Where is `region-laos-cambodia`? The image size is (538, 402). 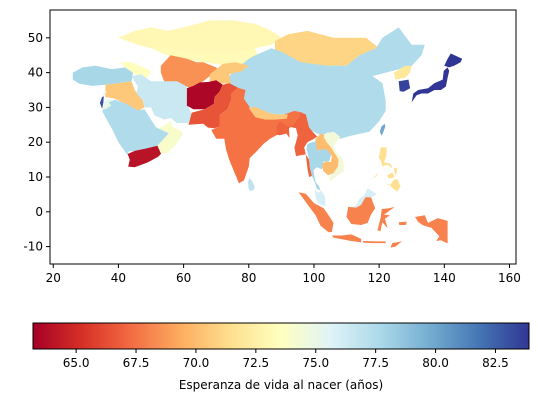
region-laos-cambodia is located at coordinates (327, 154).